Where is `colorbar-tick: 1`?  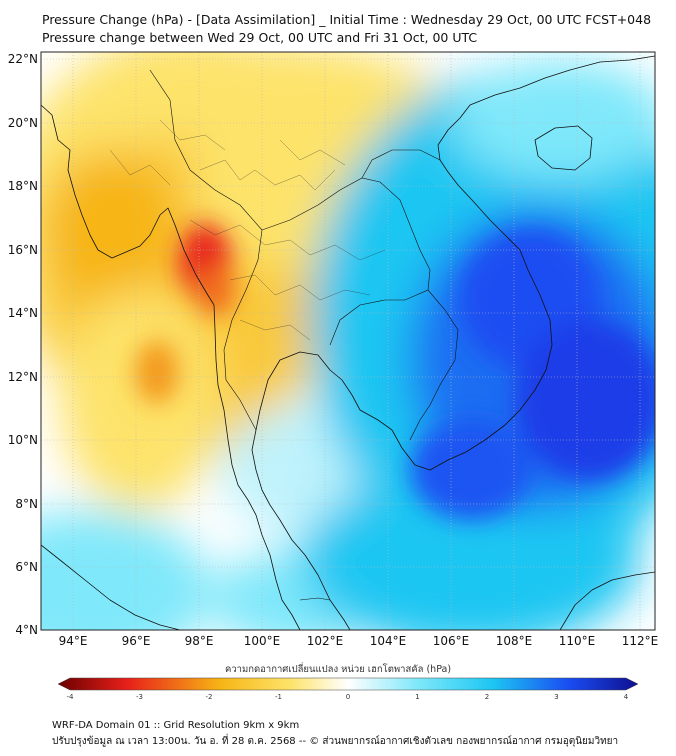 colorbar-tick: 1 is located at coordinates (417, 697).